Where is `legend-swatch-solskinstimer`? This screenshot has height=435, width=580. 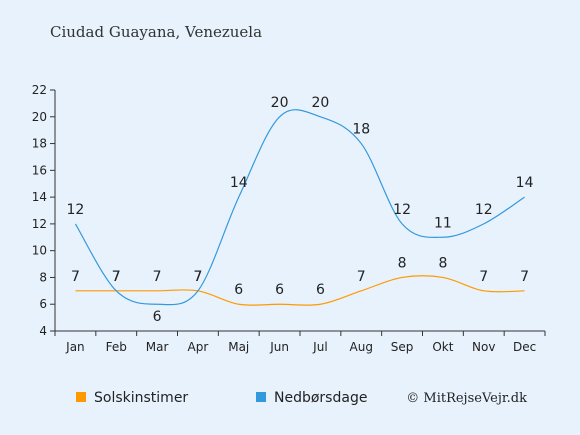
legend-swatch-solskinstimer is located at coordinates (81, 397).